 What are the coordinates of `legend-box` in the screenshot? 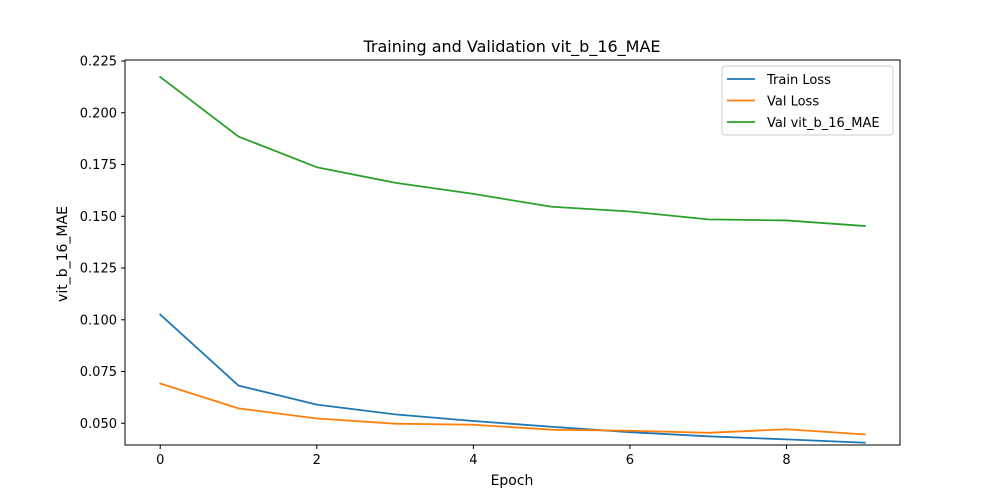 It's located at (807, 100).